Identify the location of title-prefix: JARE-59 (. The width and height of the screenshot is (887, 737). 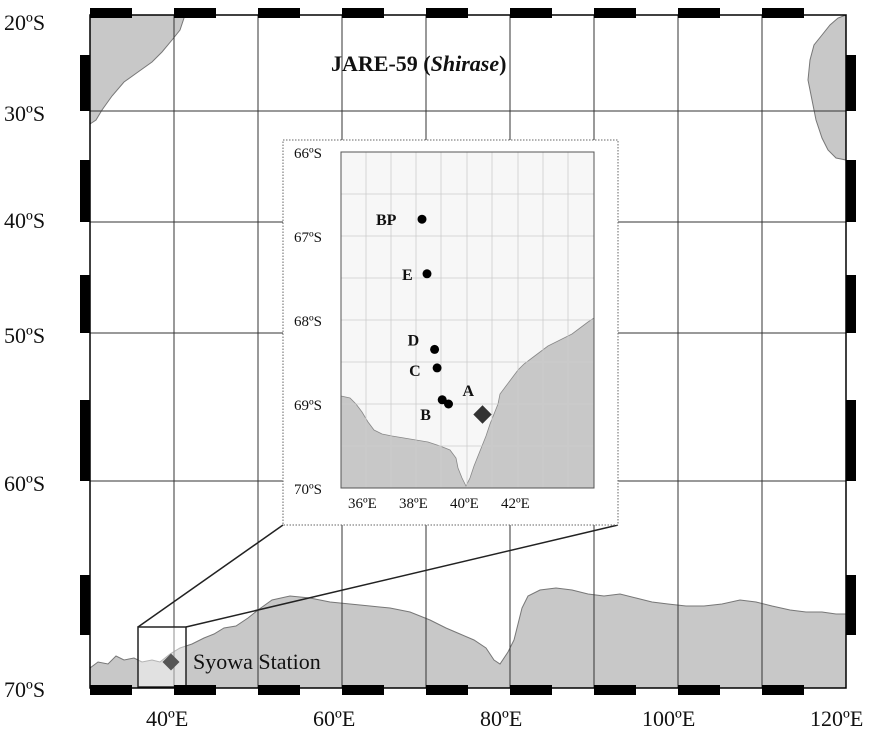
(381, 63).